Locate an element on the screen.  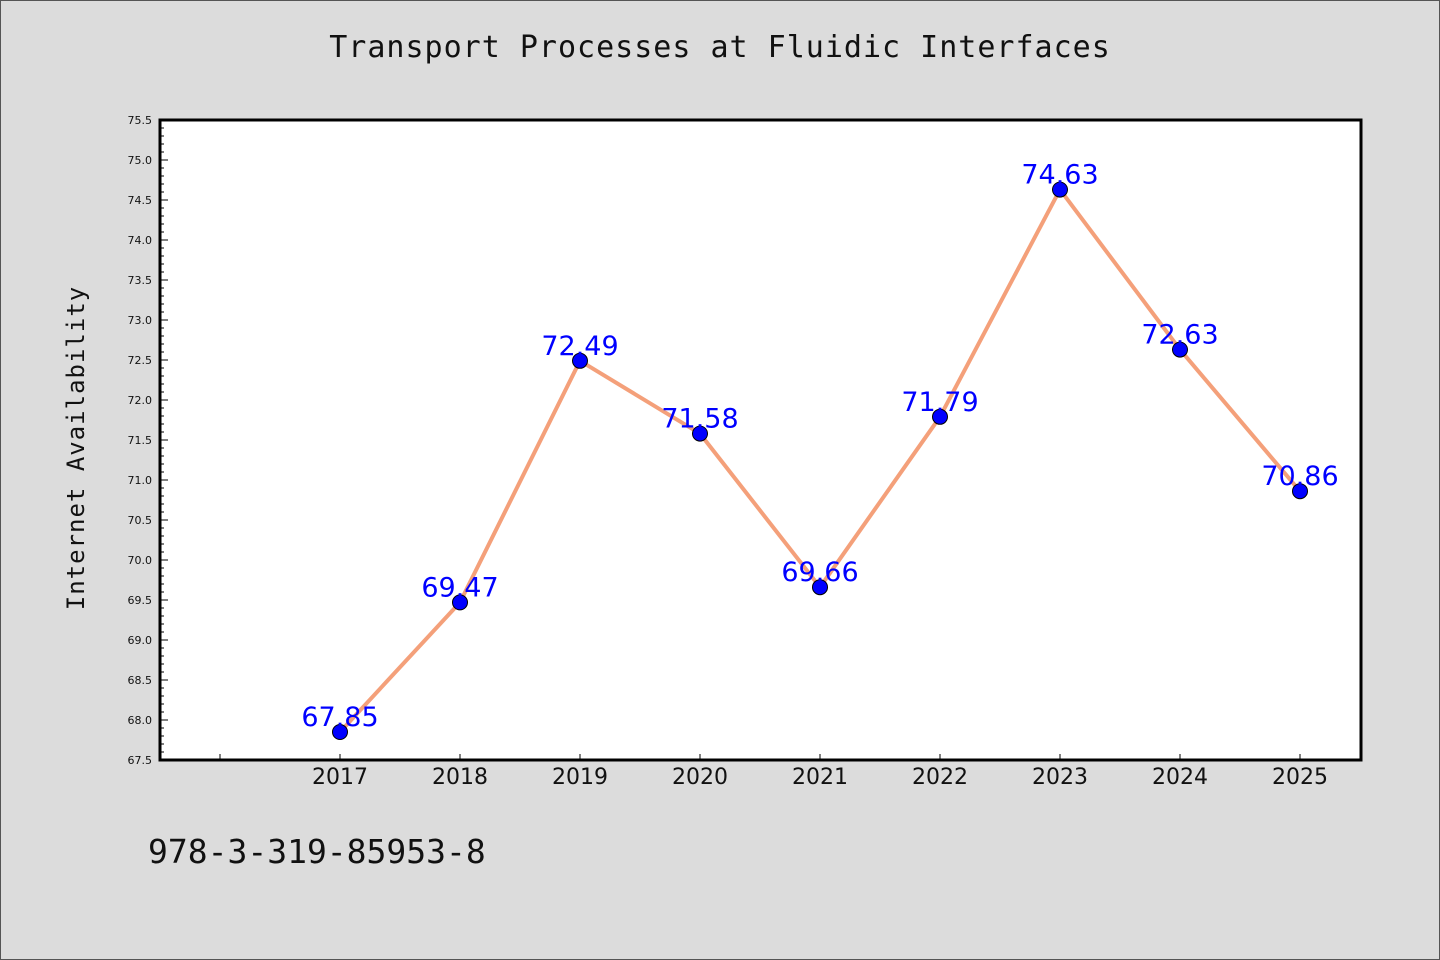
data-label: 69.66 is located at coordinates (819, 572).